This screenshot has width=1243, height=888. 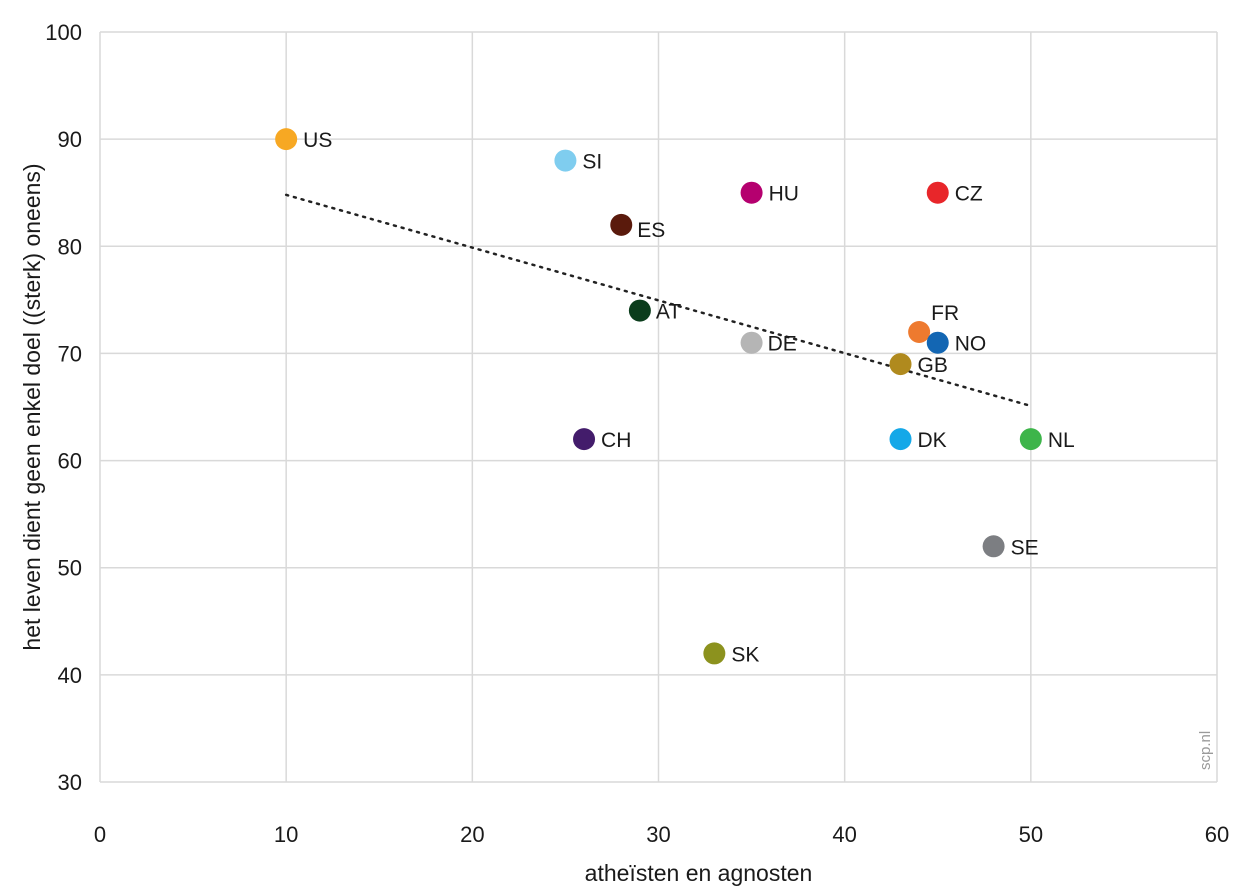 What do you see at coordinates (639, 310) in the screenshot?
I see `data-point-at` at bounding box center [639, 310].